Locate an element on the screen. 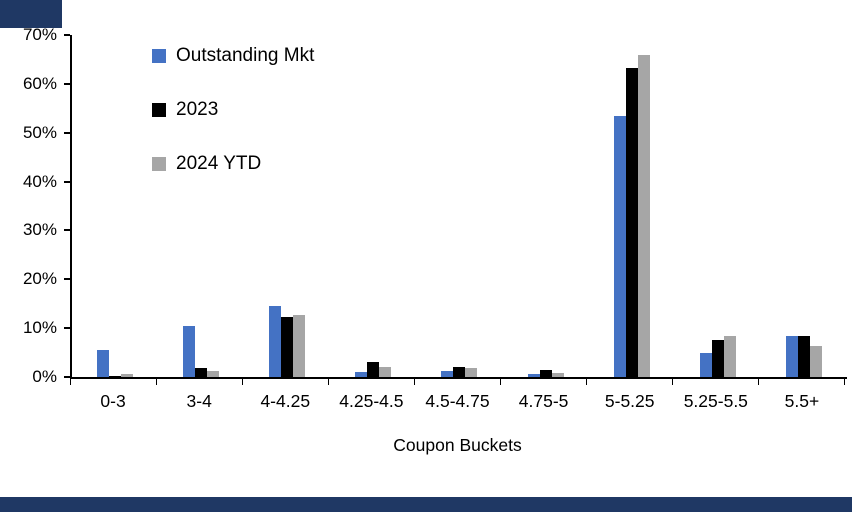  x-axis-category-label: 3-4 is located at coordinates (199, 401).